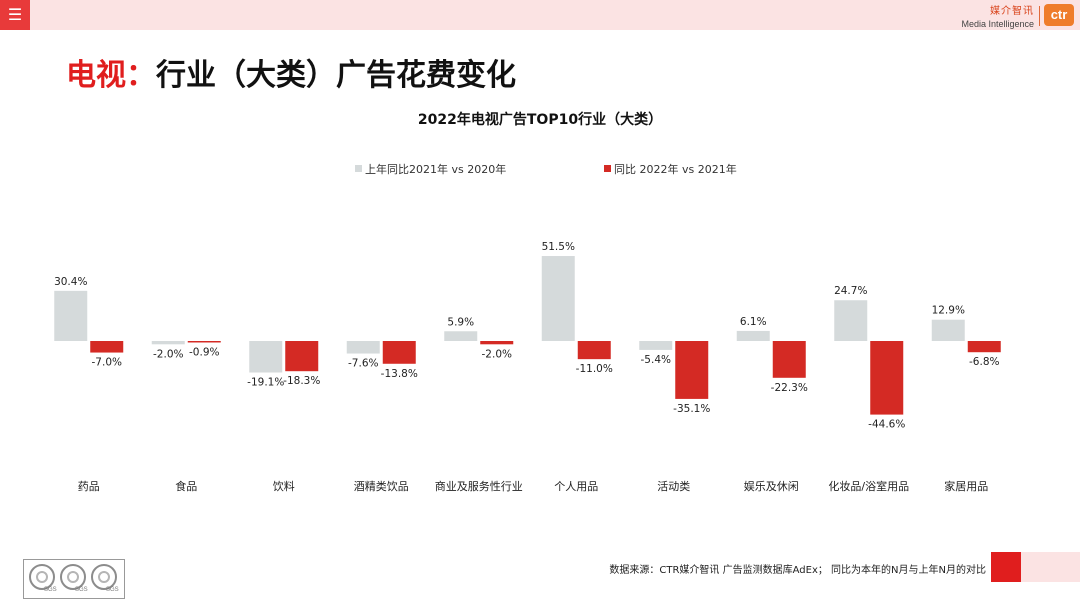 Image resolution: width=1080 pixels, height=608 pixels. I want to click on brand-text: 媒介智讯 Media Intelligence, so click(997, 18).